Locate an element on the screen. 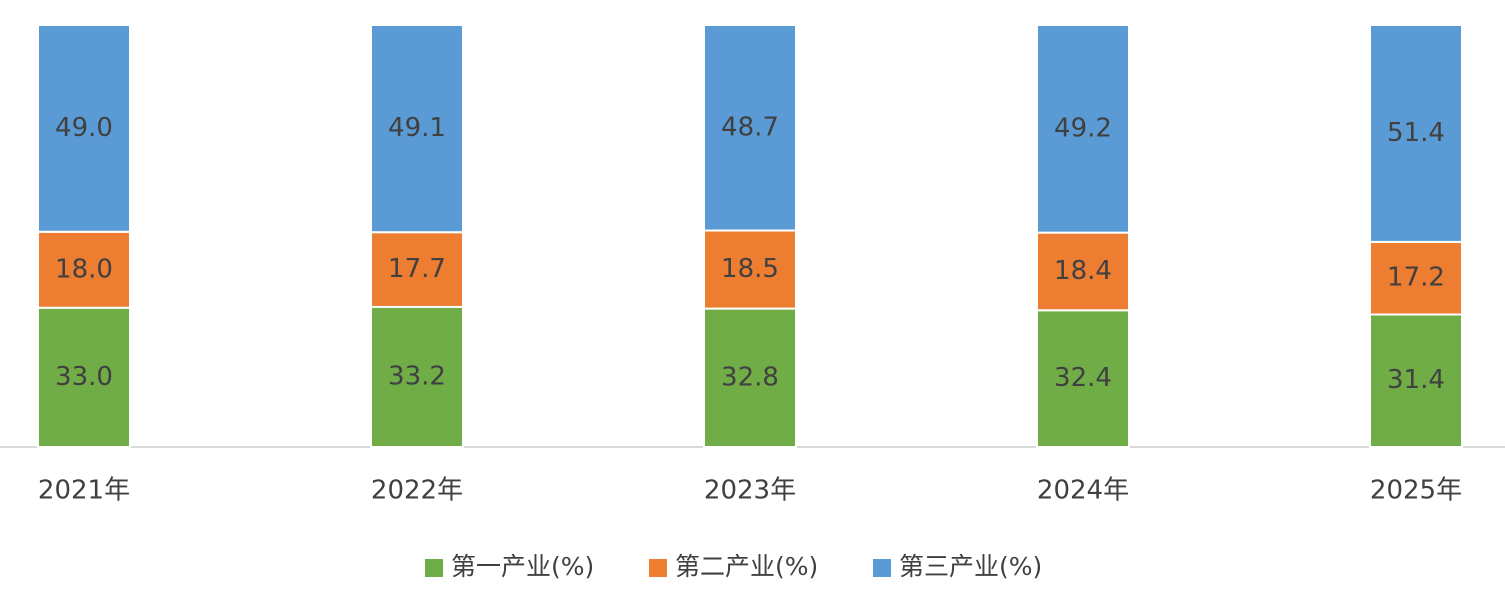 The width and height of the screenshot is (1505, 594). data-label: 17.7 is located at coordinates (417, 269).